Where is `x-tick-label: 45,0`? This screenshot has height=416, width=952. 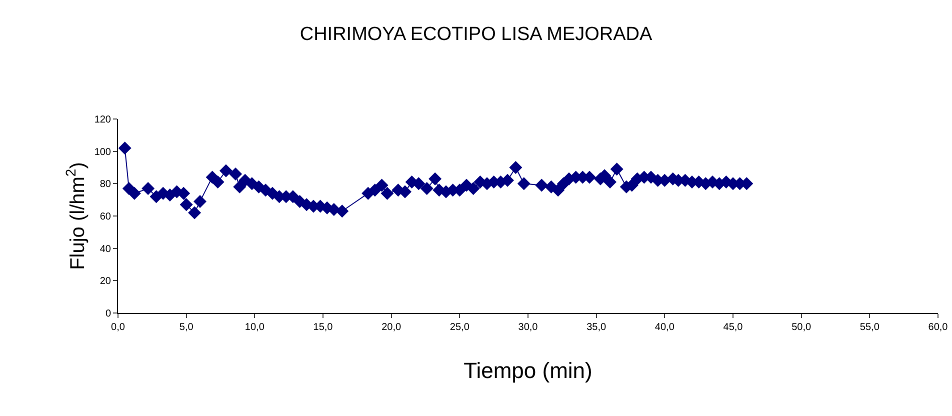 x-tick-label: 45,0 is located at coordinates (733, 327).